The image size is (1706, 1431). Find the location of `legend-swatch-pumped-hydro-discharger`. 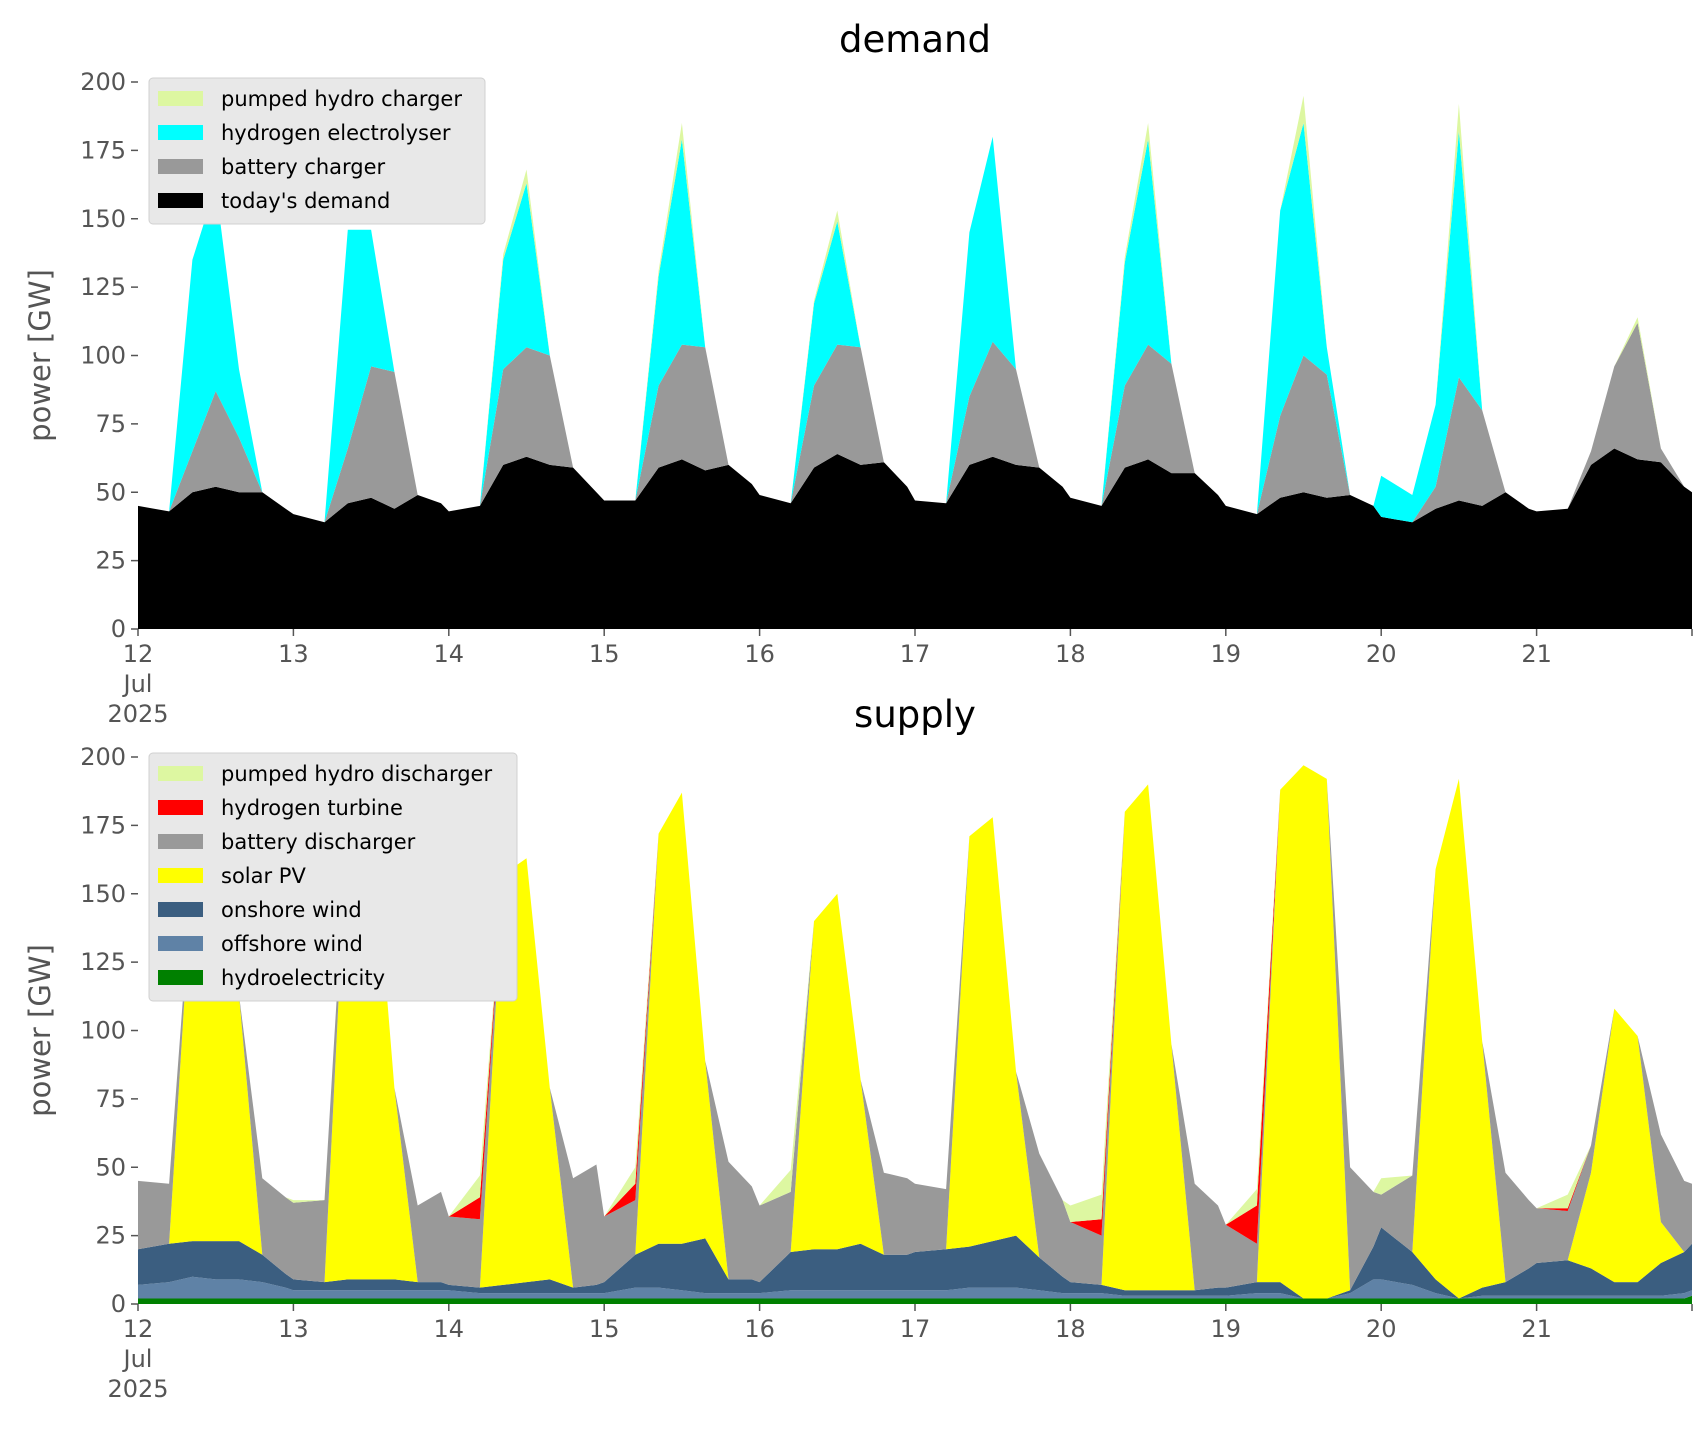

legend-swatch-pumped-hydro-discharger is located at coordinates (180, 773).